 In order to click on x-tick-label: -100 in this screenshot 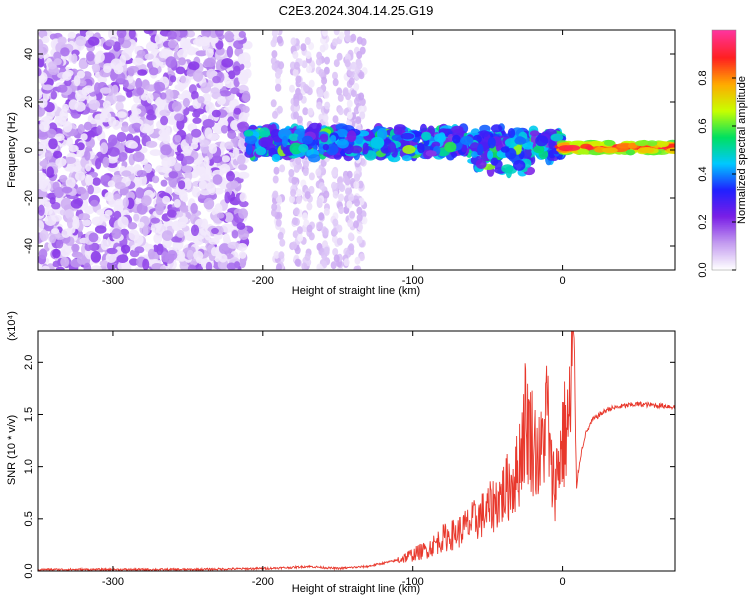, I will do `click(413, 582)`.